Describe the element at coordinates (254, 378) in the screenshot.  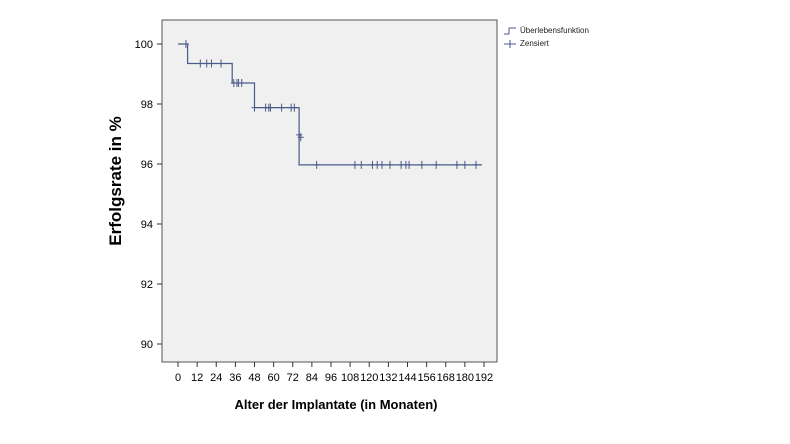
I see `x-tick-label: 48` at that location.